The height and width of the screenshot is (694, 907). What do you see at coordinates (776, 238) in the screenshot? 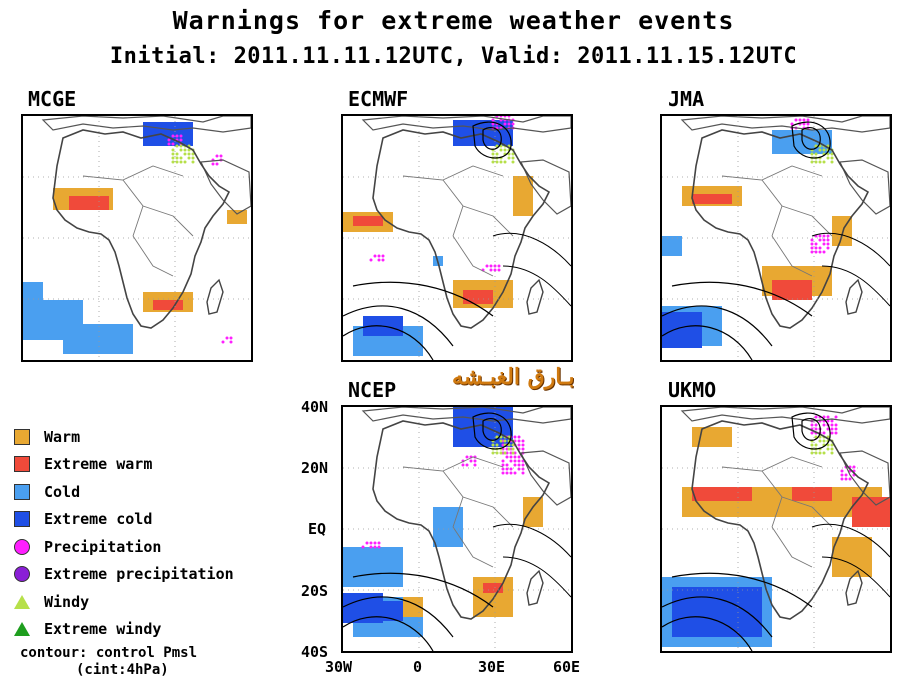
I see `map-panel-jma` at bounding box center [776, 238].